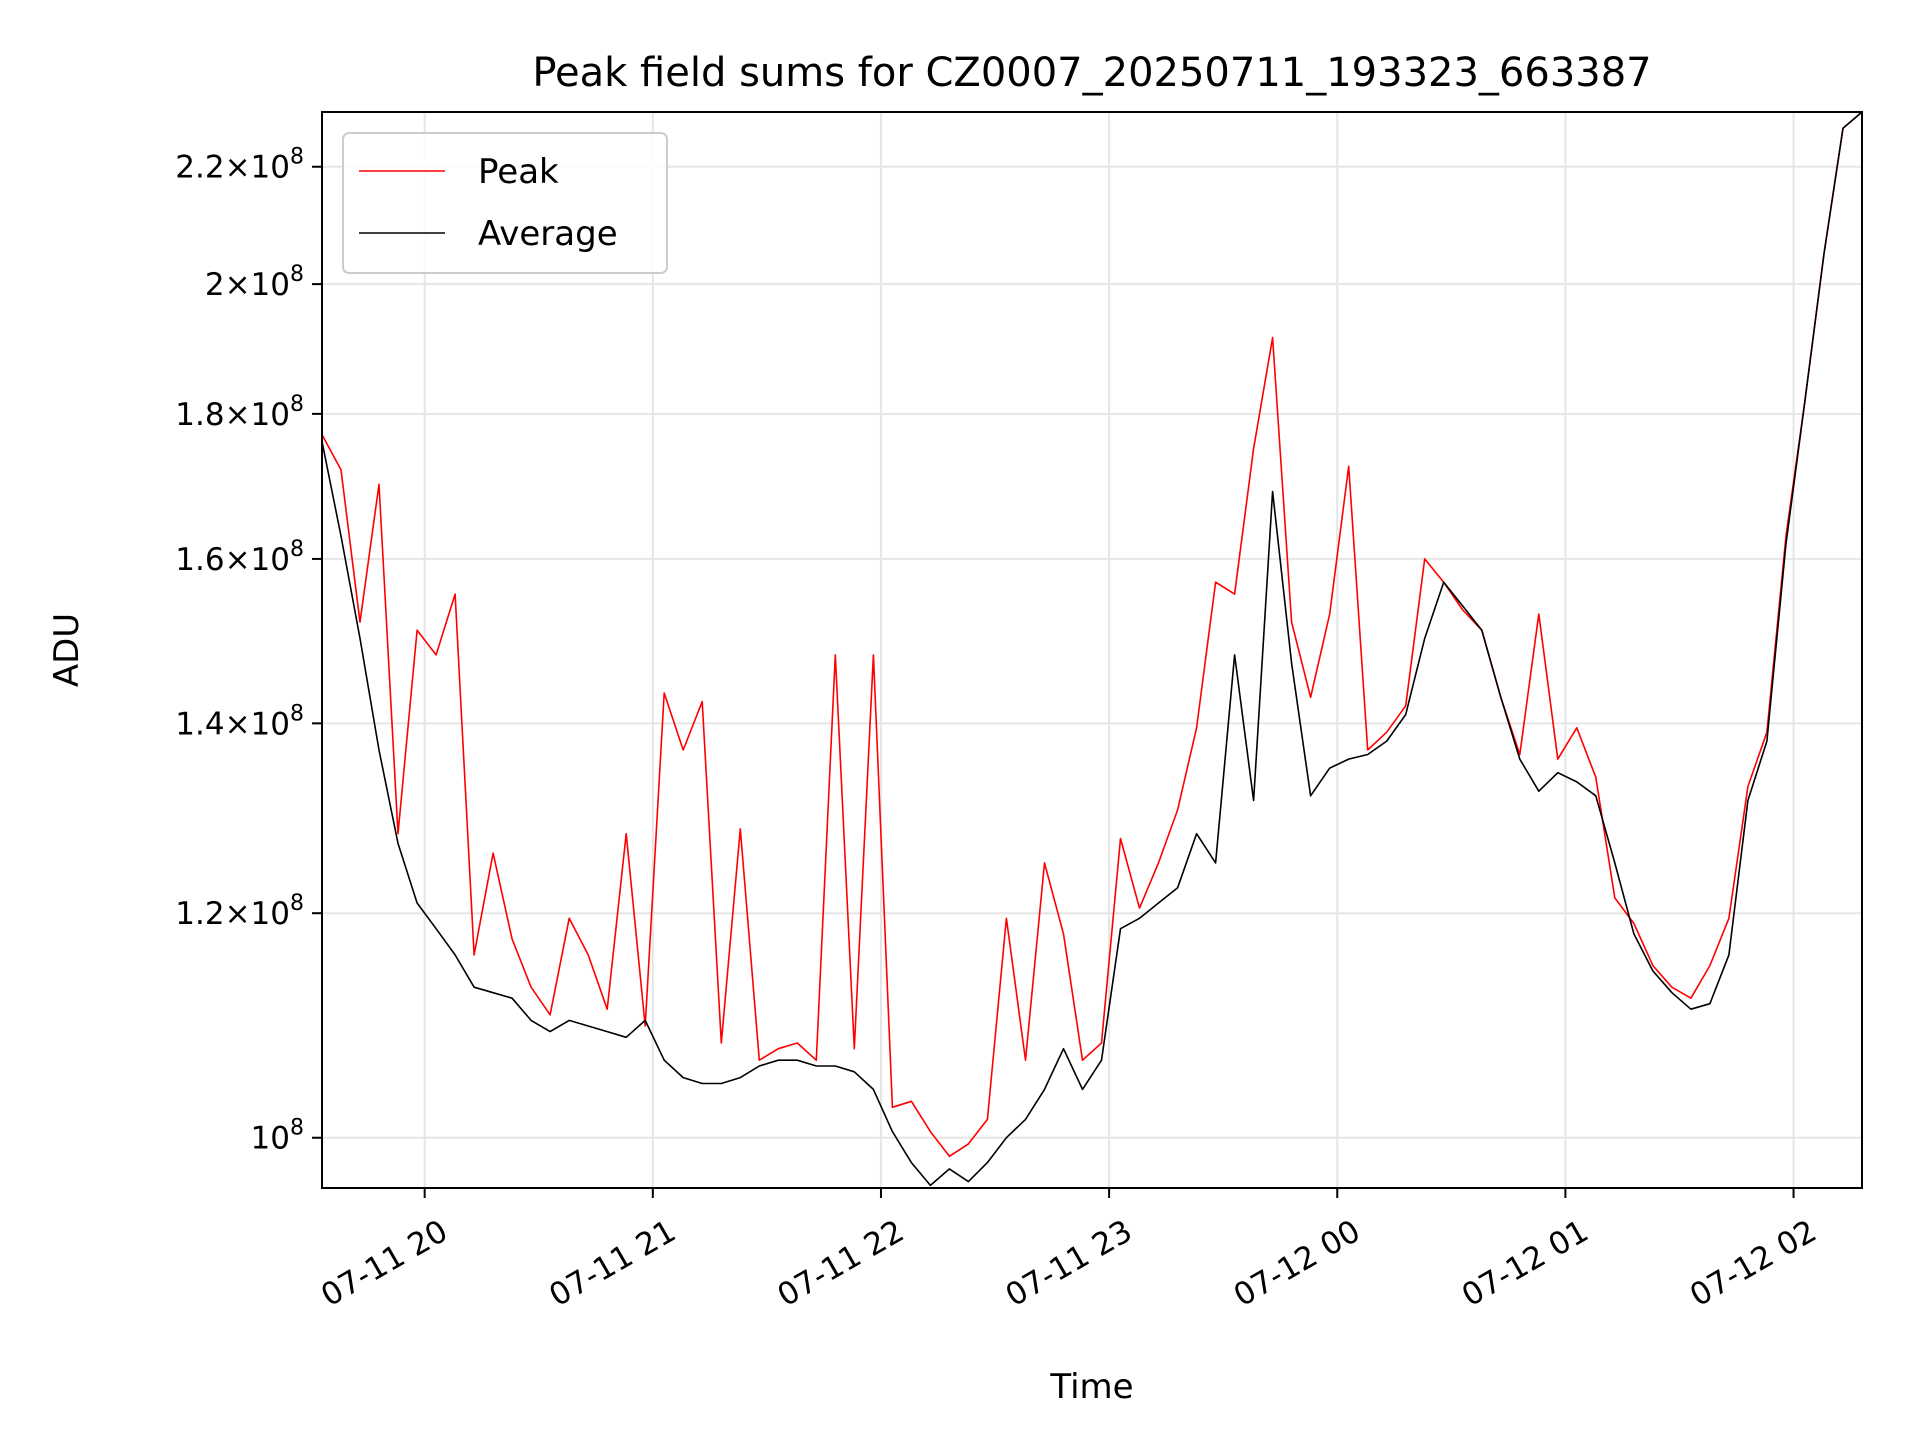 Image resolution: width=1920 pixels, height=1440 pixels. I want to click on y-tick-label: 108, so click(277, 1136).